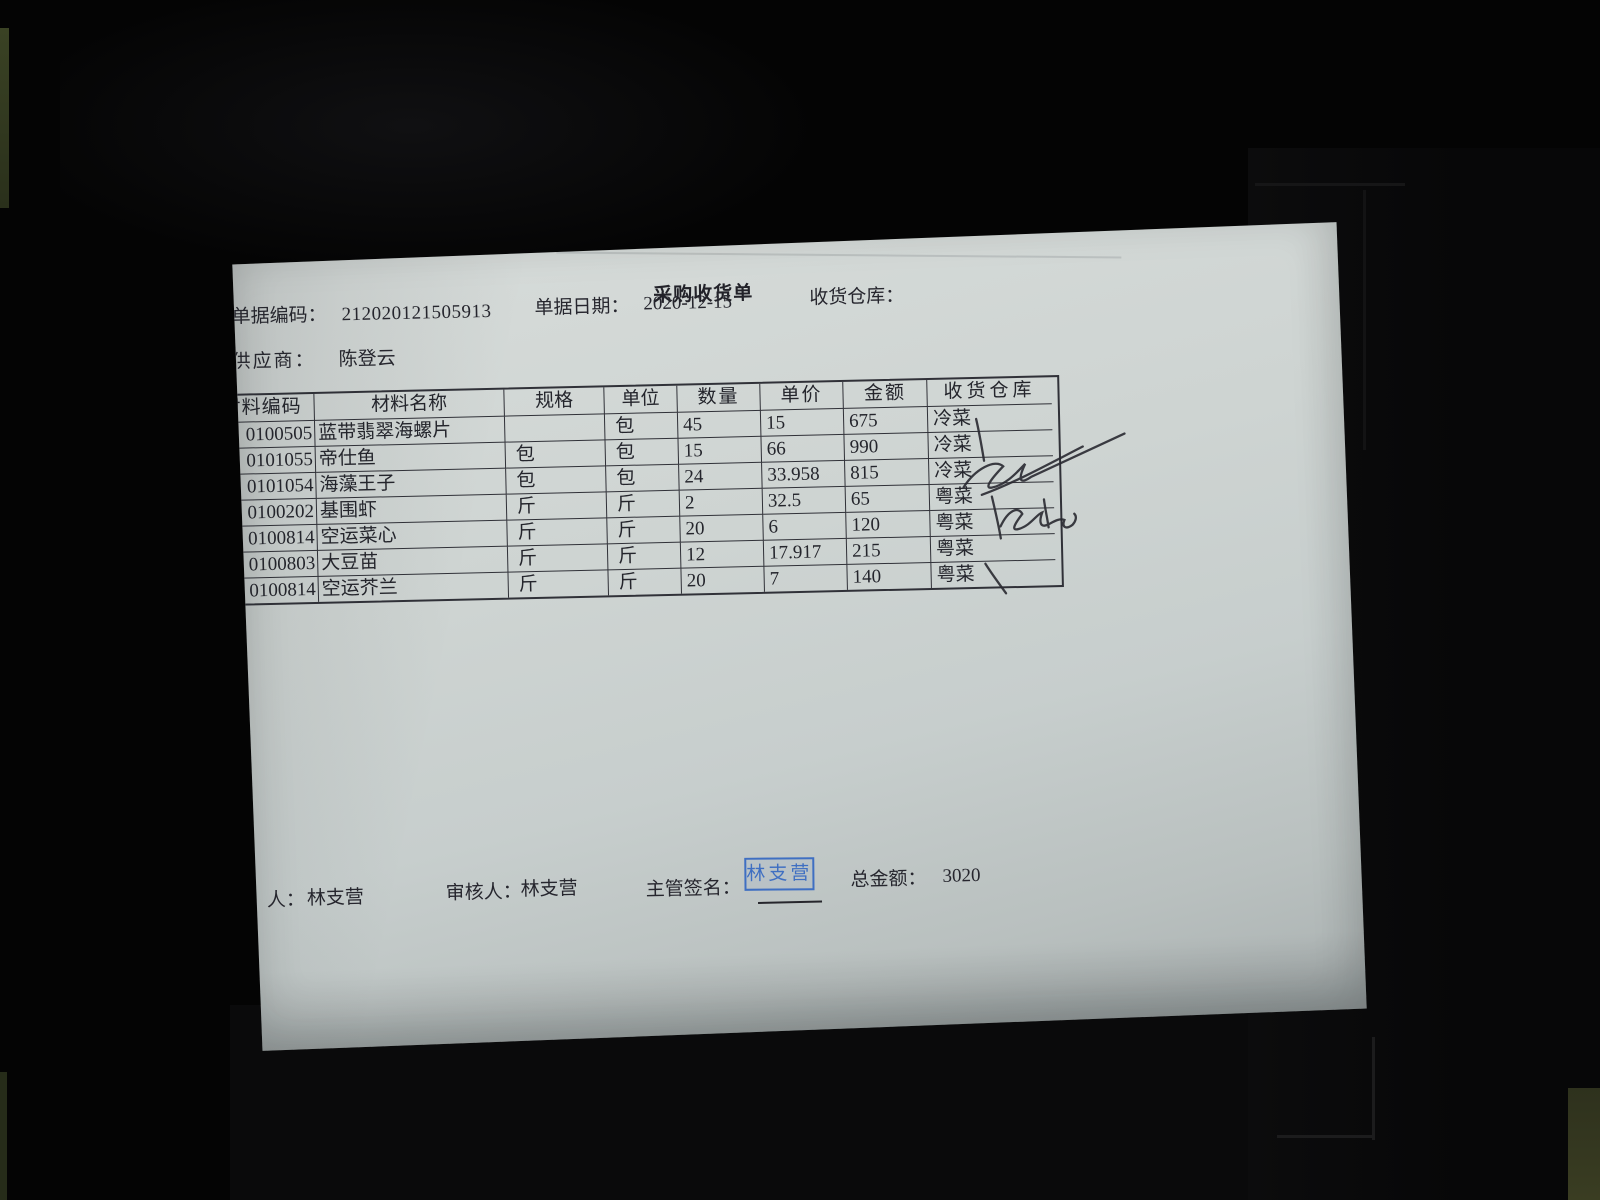 This screenshot has height=1200, width=1600. Describe the element at coordinates (275, 460) in the screenshot. I see `cell-material-code: 0101055` at that location.